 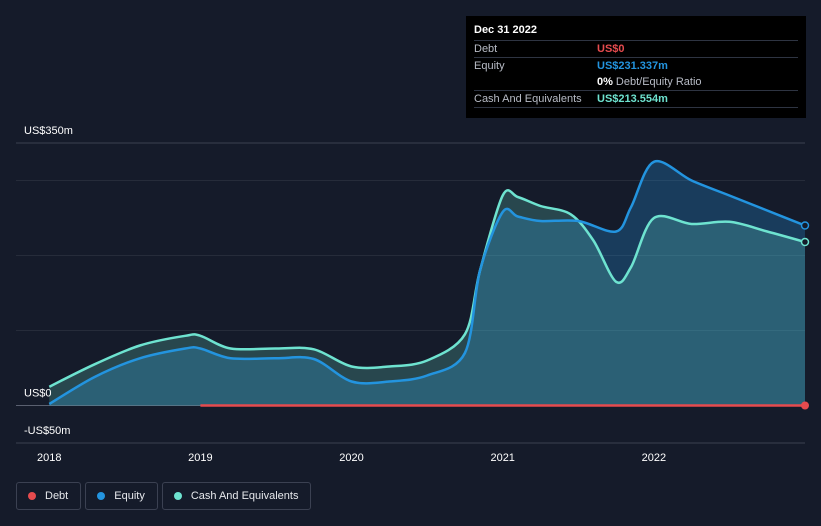 I want to click on tooltip-cash-value: US$213.554m, so click(x=632, y=99).